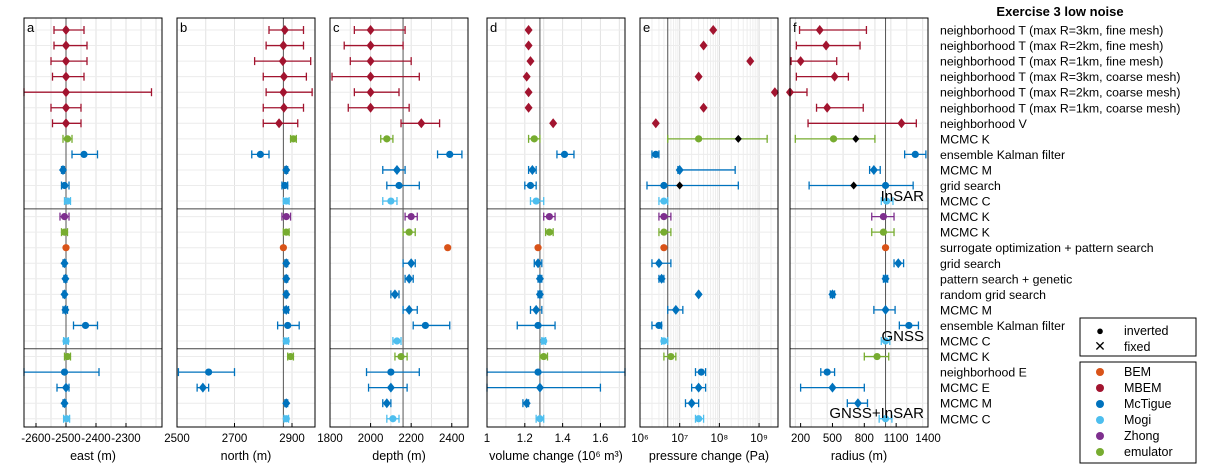 The width and height of the screenshot is (1208, 469). What do you see at coordinates (1137, 347) in the screenshot?
I see `legend-label: fixed` at bounding box center [1137, 347].